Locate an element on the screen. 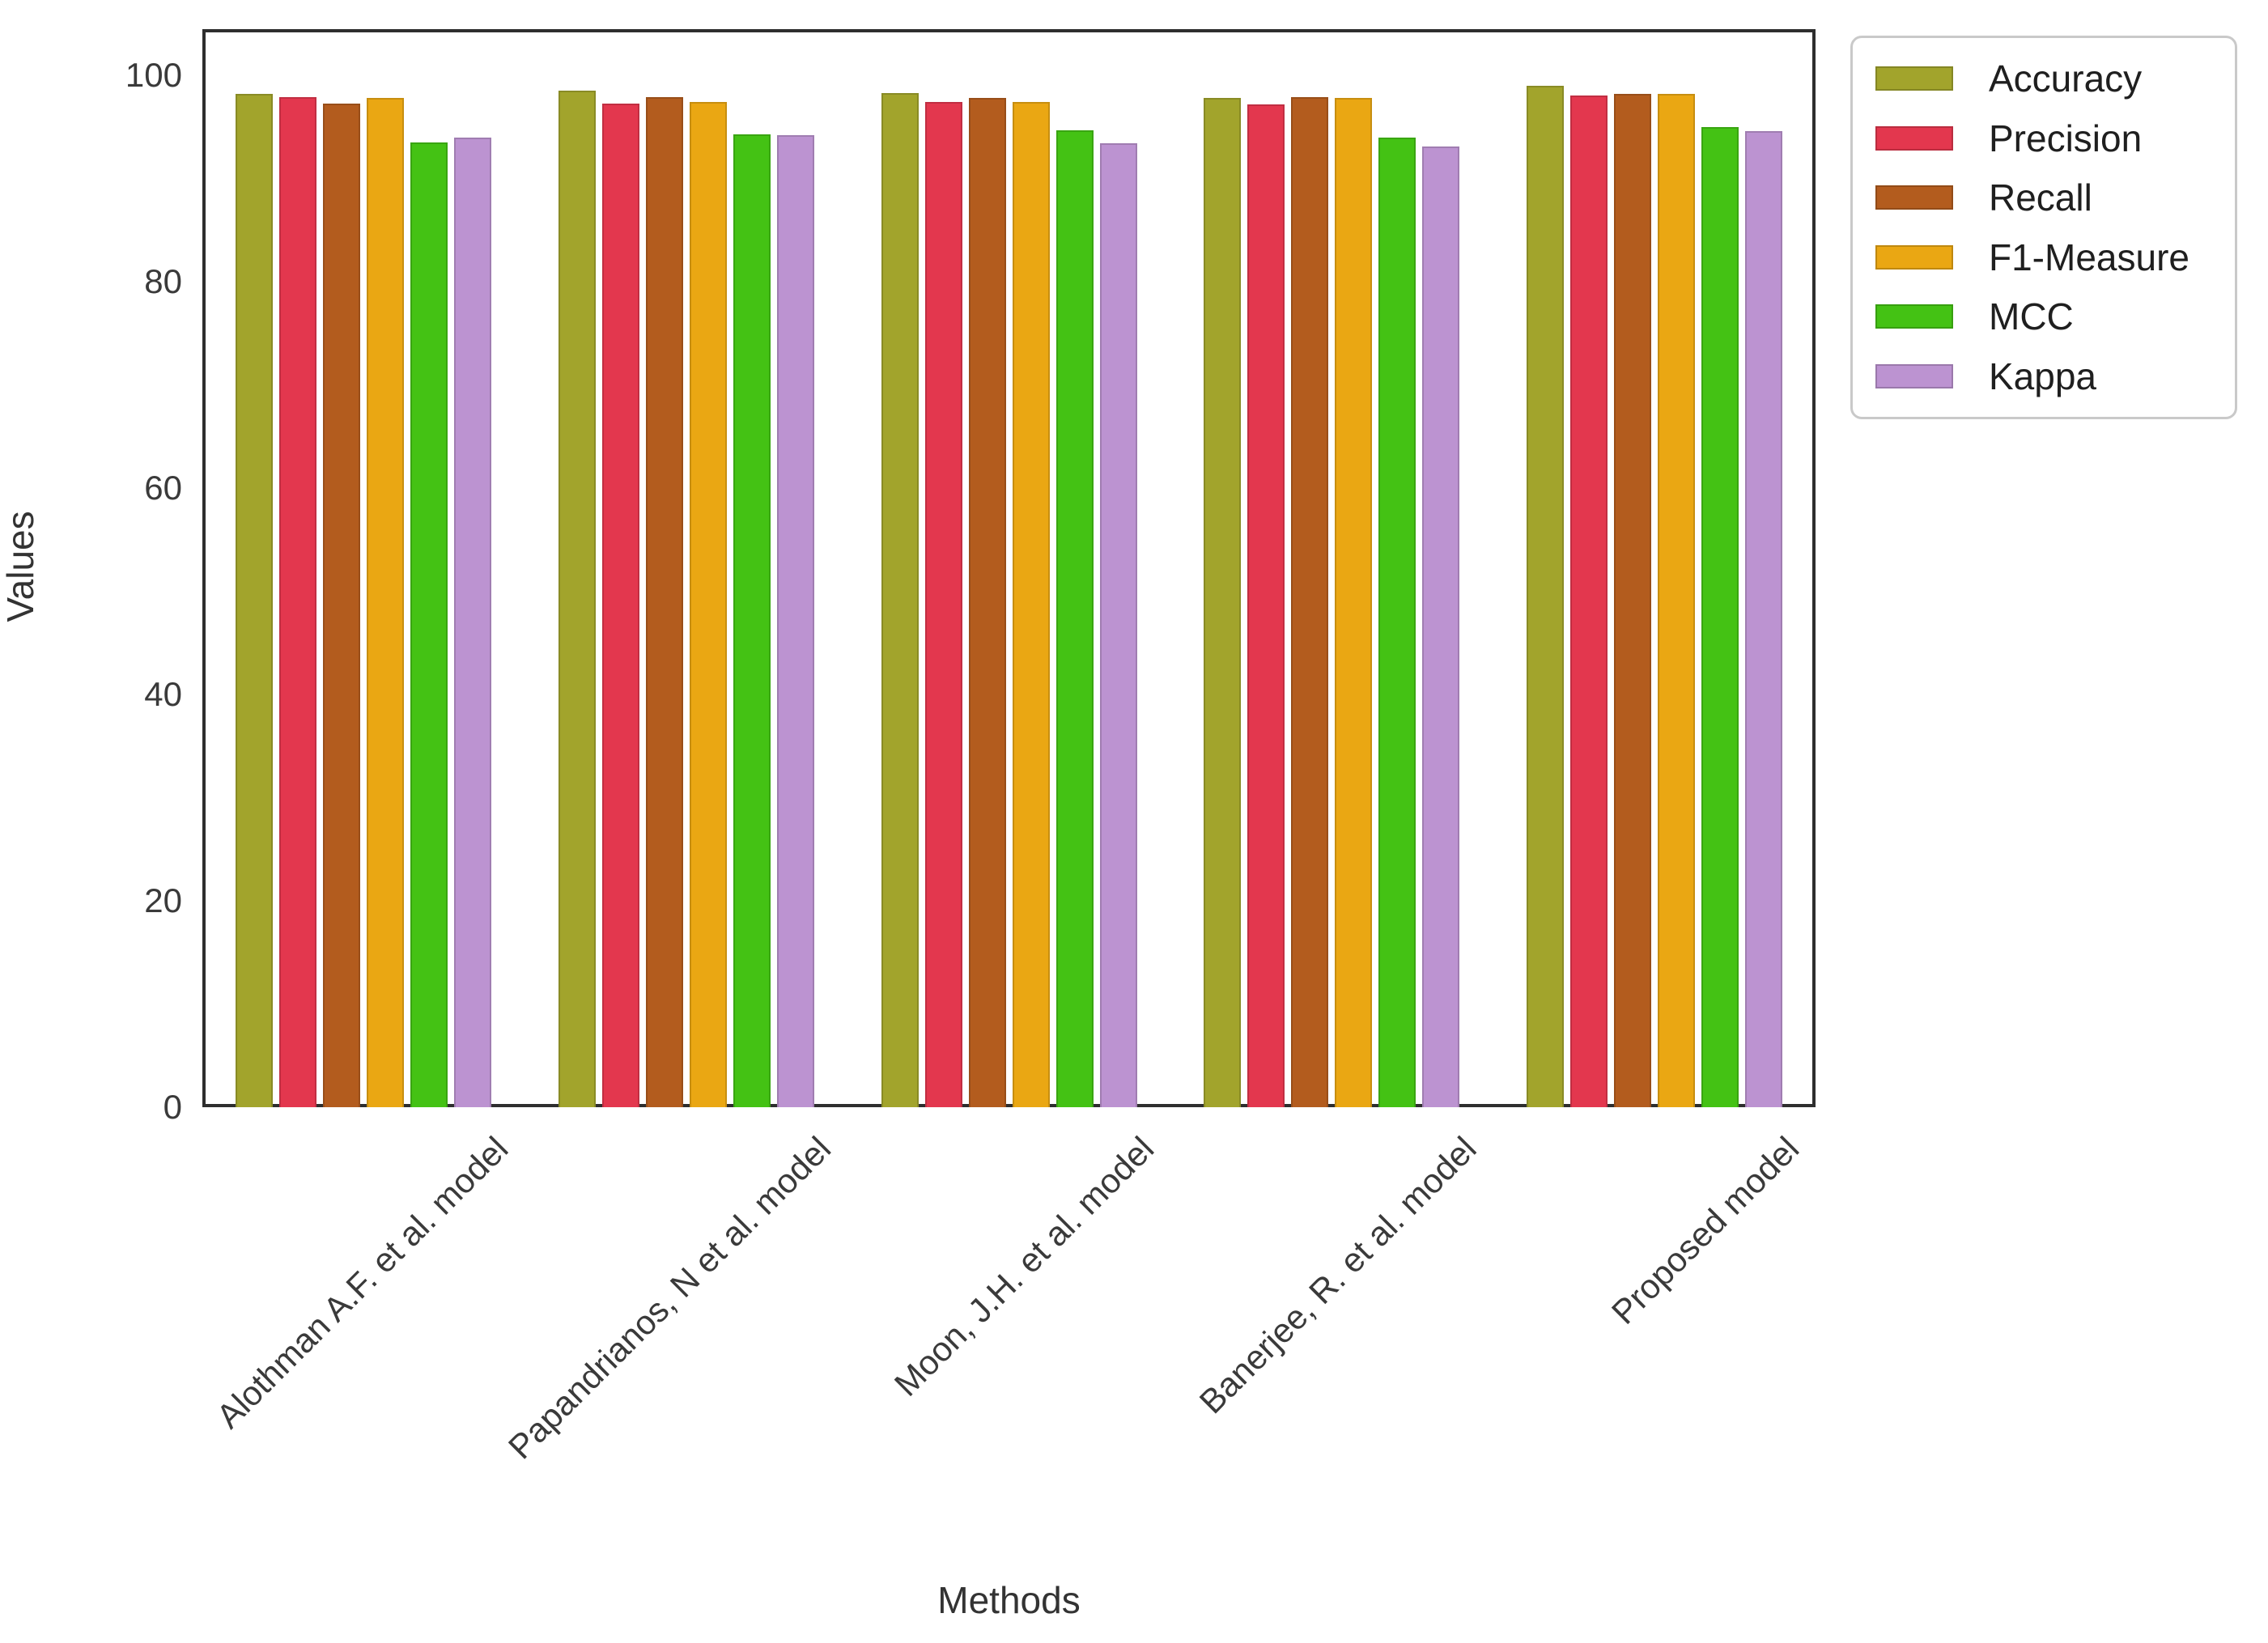  x-tick-label: Banerjee, R. et al. model is located at coordinates (1337, 1275).